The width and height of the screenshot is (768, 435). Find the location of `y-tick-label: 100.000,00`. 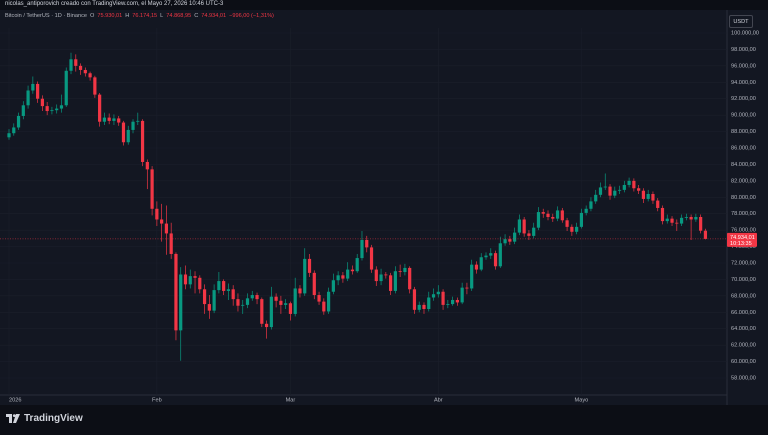

y-tick-label: 100.000,00 is located at coordinates (745, 33).